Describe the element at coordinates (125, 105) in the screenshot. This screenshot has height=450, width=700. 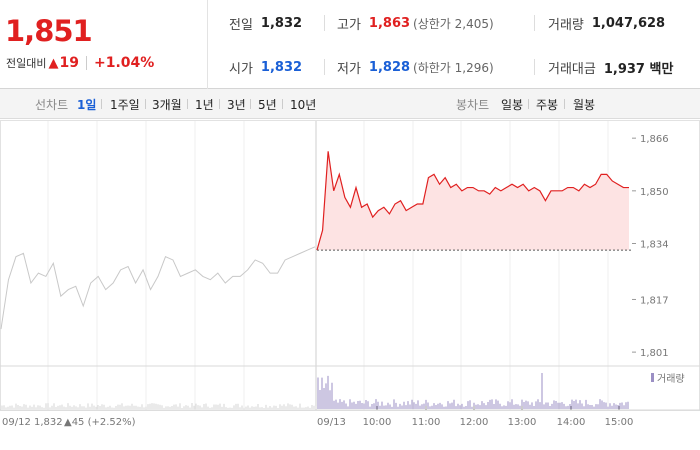
I see `tab-1-week: 1주일` at that location.